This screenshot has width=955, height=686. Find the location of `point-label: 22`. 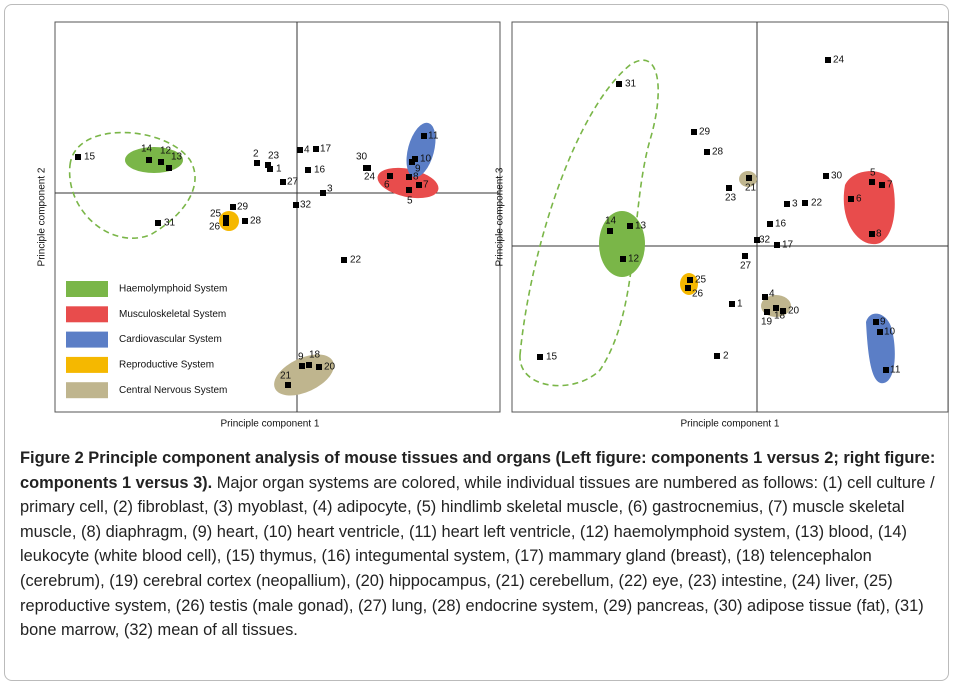

point-label: 22 is located at coordinates (356, 260).